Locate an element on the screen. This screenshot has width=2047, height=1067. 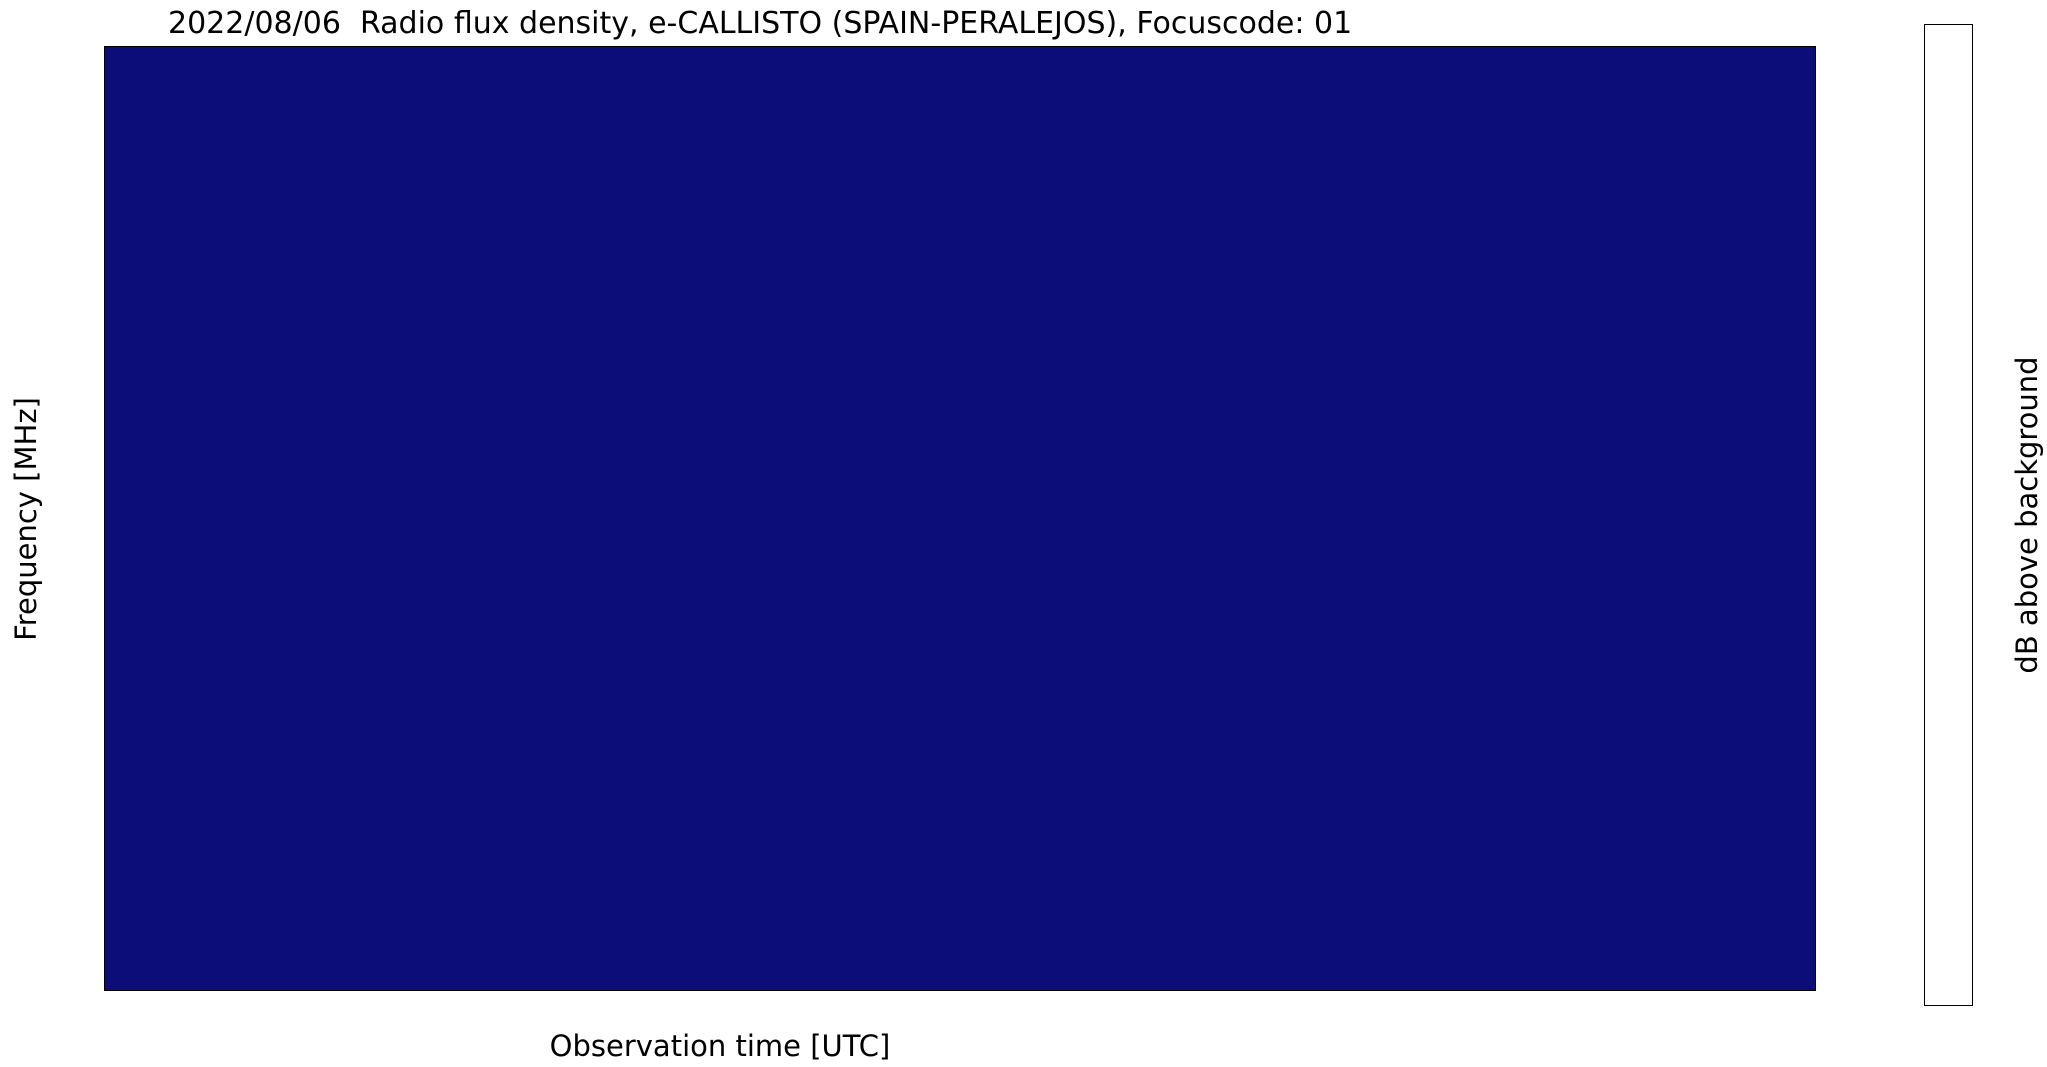
colorbar is located at coordinates (1948, 515).